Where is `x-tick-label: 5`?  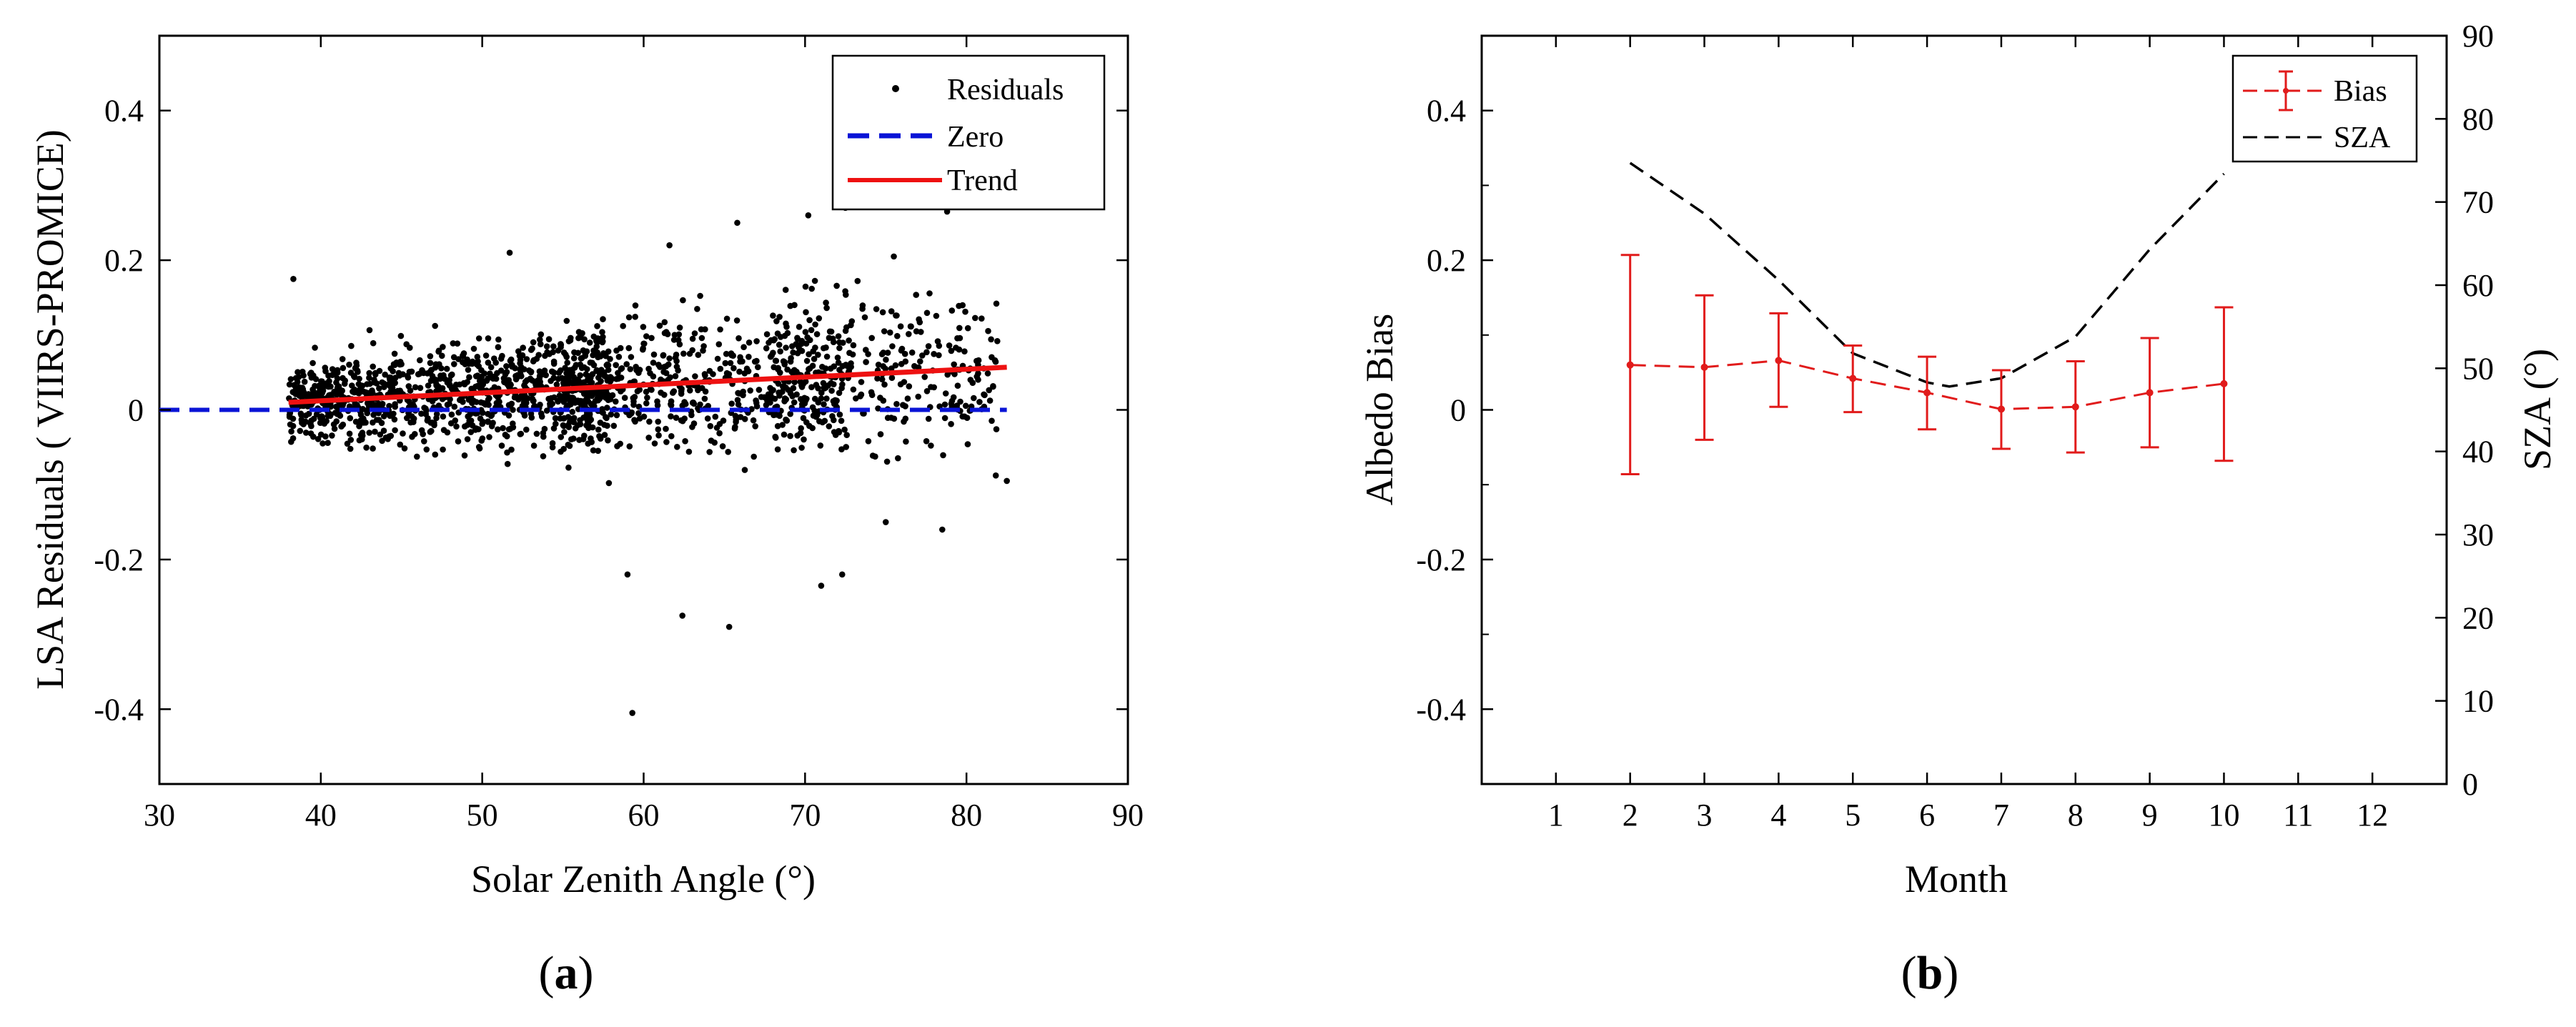 x-tick-label: 5 is located at coordinates (1853, 815).